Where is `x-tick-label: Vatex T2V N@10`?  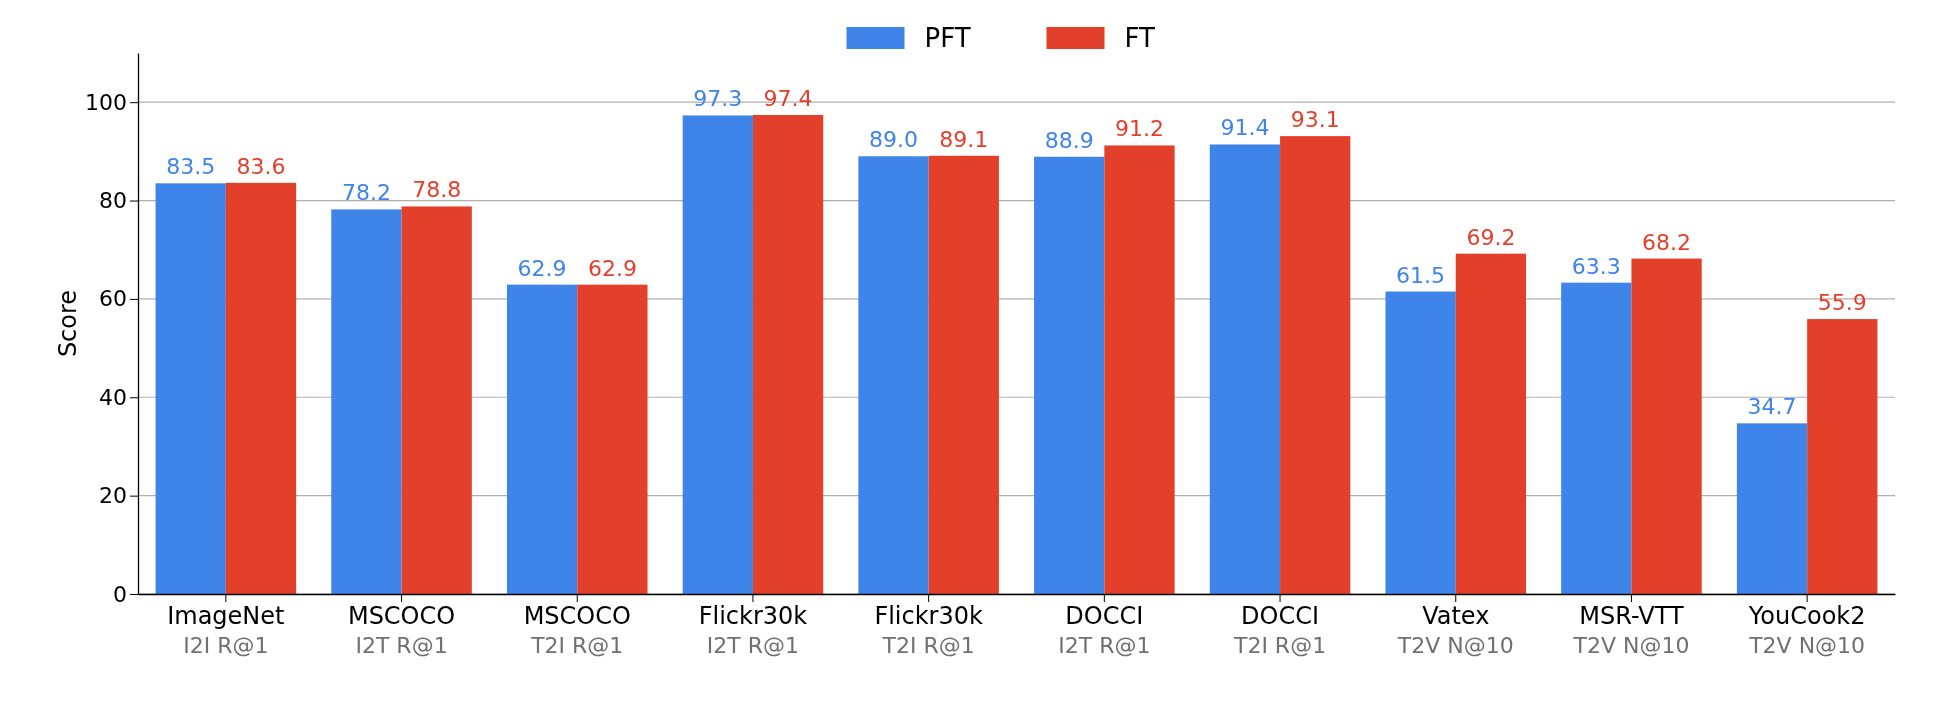 x-tick-label: Vatex T2V N@10 is located at coordinates (1455, 630).